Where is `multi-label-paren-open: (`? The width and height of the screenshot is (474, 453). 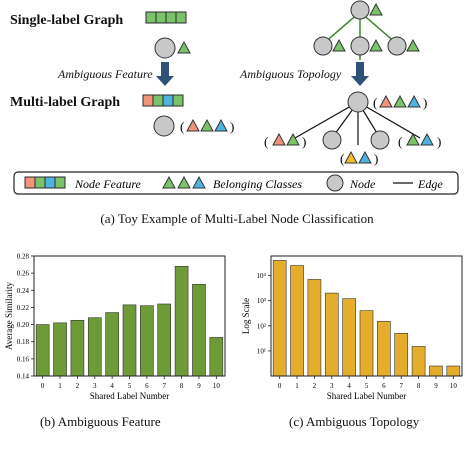
multi-label-paren-open: ( is located at coordinates (182, 126).